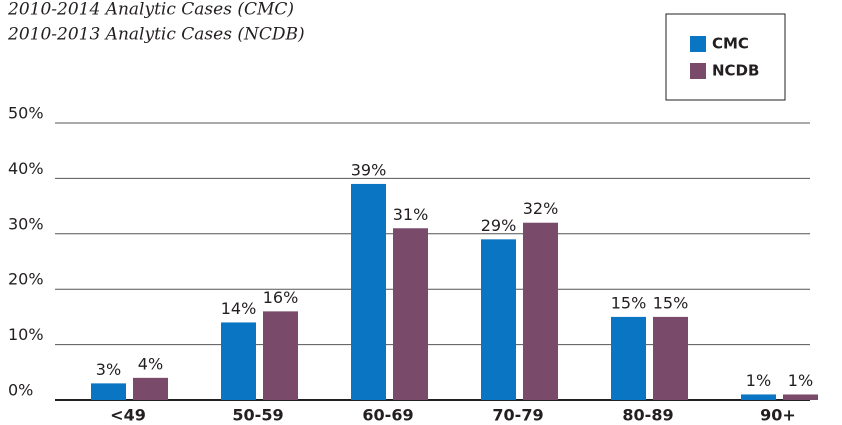  What do you see at coordinates (239, 308) in the screenshot?
I see `value-label: 14%` at bounding box center [239, 308].